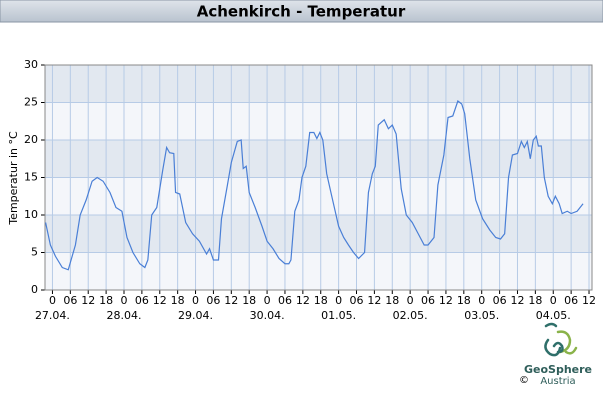 The width and height of the screenshot is (603, 400). What do you see at coordinates (267, 315) in the screenshot?
I see `date-label: 30.04.` at bounding box center [267, 315].